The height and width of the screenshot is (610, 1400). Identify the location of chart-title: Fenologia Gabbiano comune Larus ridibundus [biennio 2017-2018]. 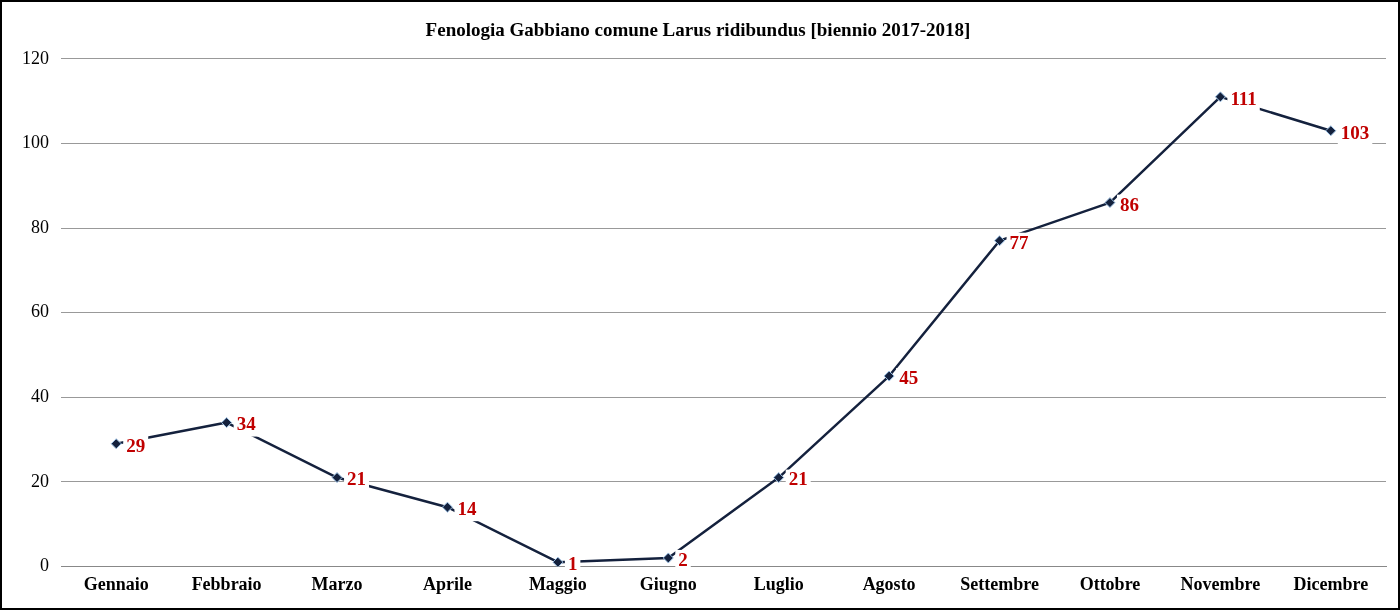
(698, 30).